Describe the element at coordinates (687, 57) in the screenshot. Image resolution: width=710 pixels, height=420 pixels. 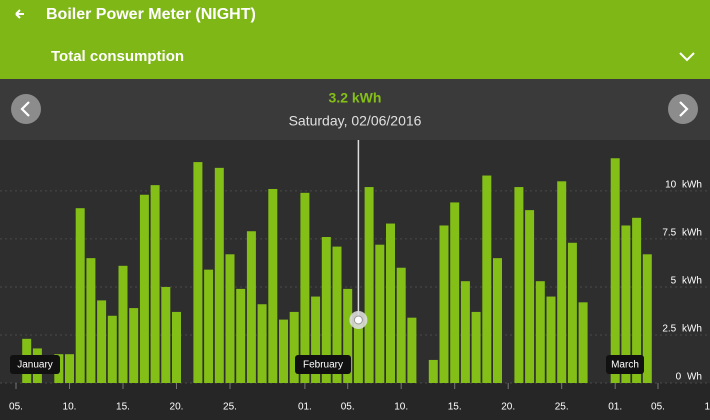
I see `expand-chevron` at that location.